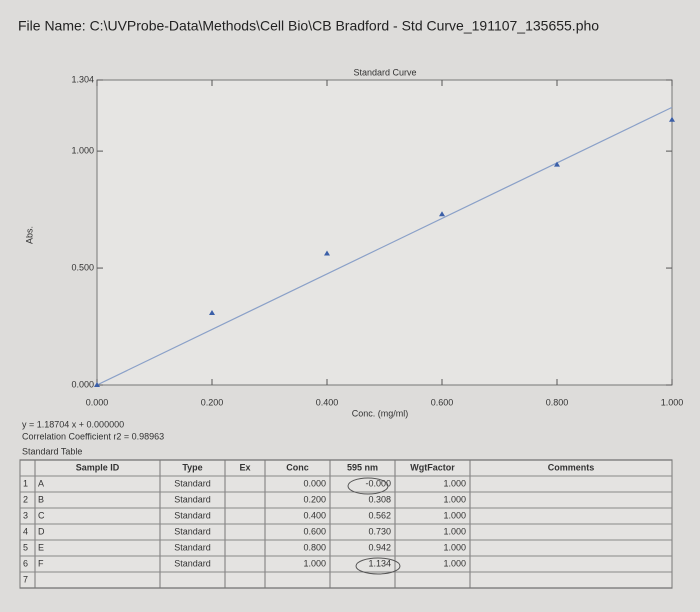  Describe the element at coordinates (73, 424) in the screenshot. I see `fit-equation: y = 1.18704 x + 0.000000` at that location.